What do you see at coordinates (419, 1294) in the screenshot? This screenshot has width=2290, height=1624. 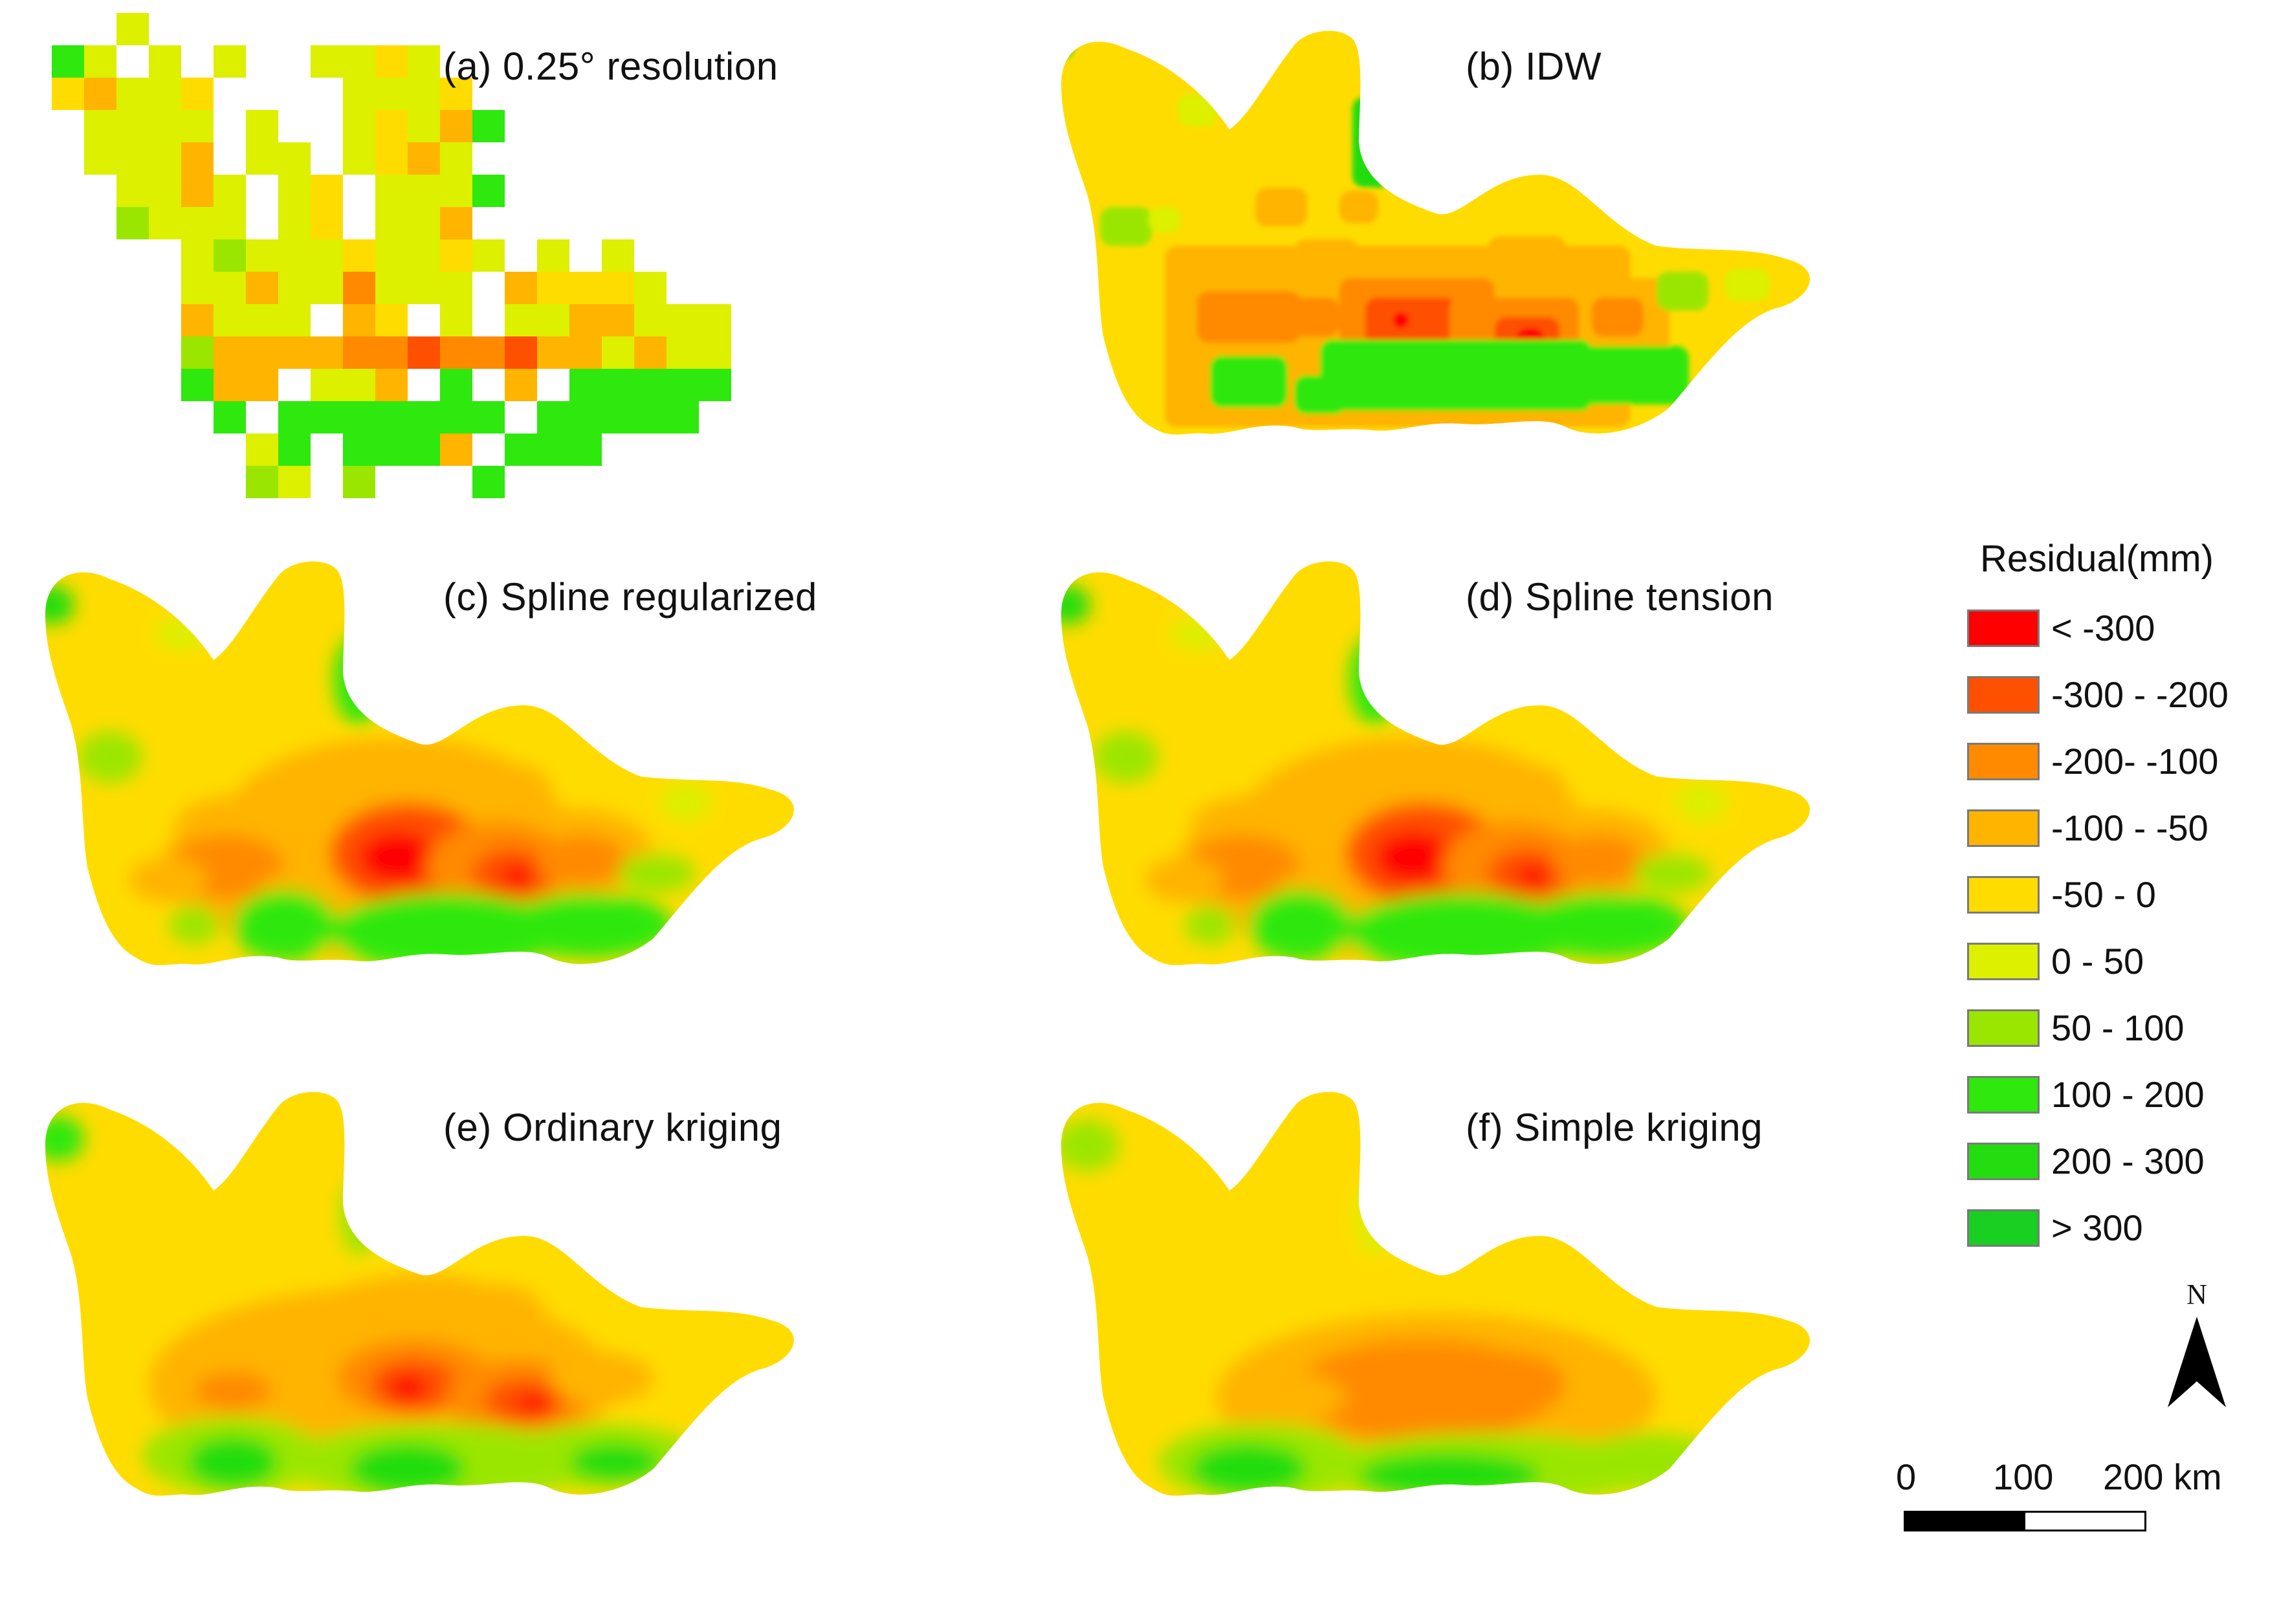 I see `map-panel-e` at bounding box center [419, 1294].